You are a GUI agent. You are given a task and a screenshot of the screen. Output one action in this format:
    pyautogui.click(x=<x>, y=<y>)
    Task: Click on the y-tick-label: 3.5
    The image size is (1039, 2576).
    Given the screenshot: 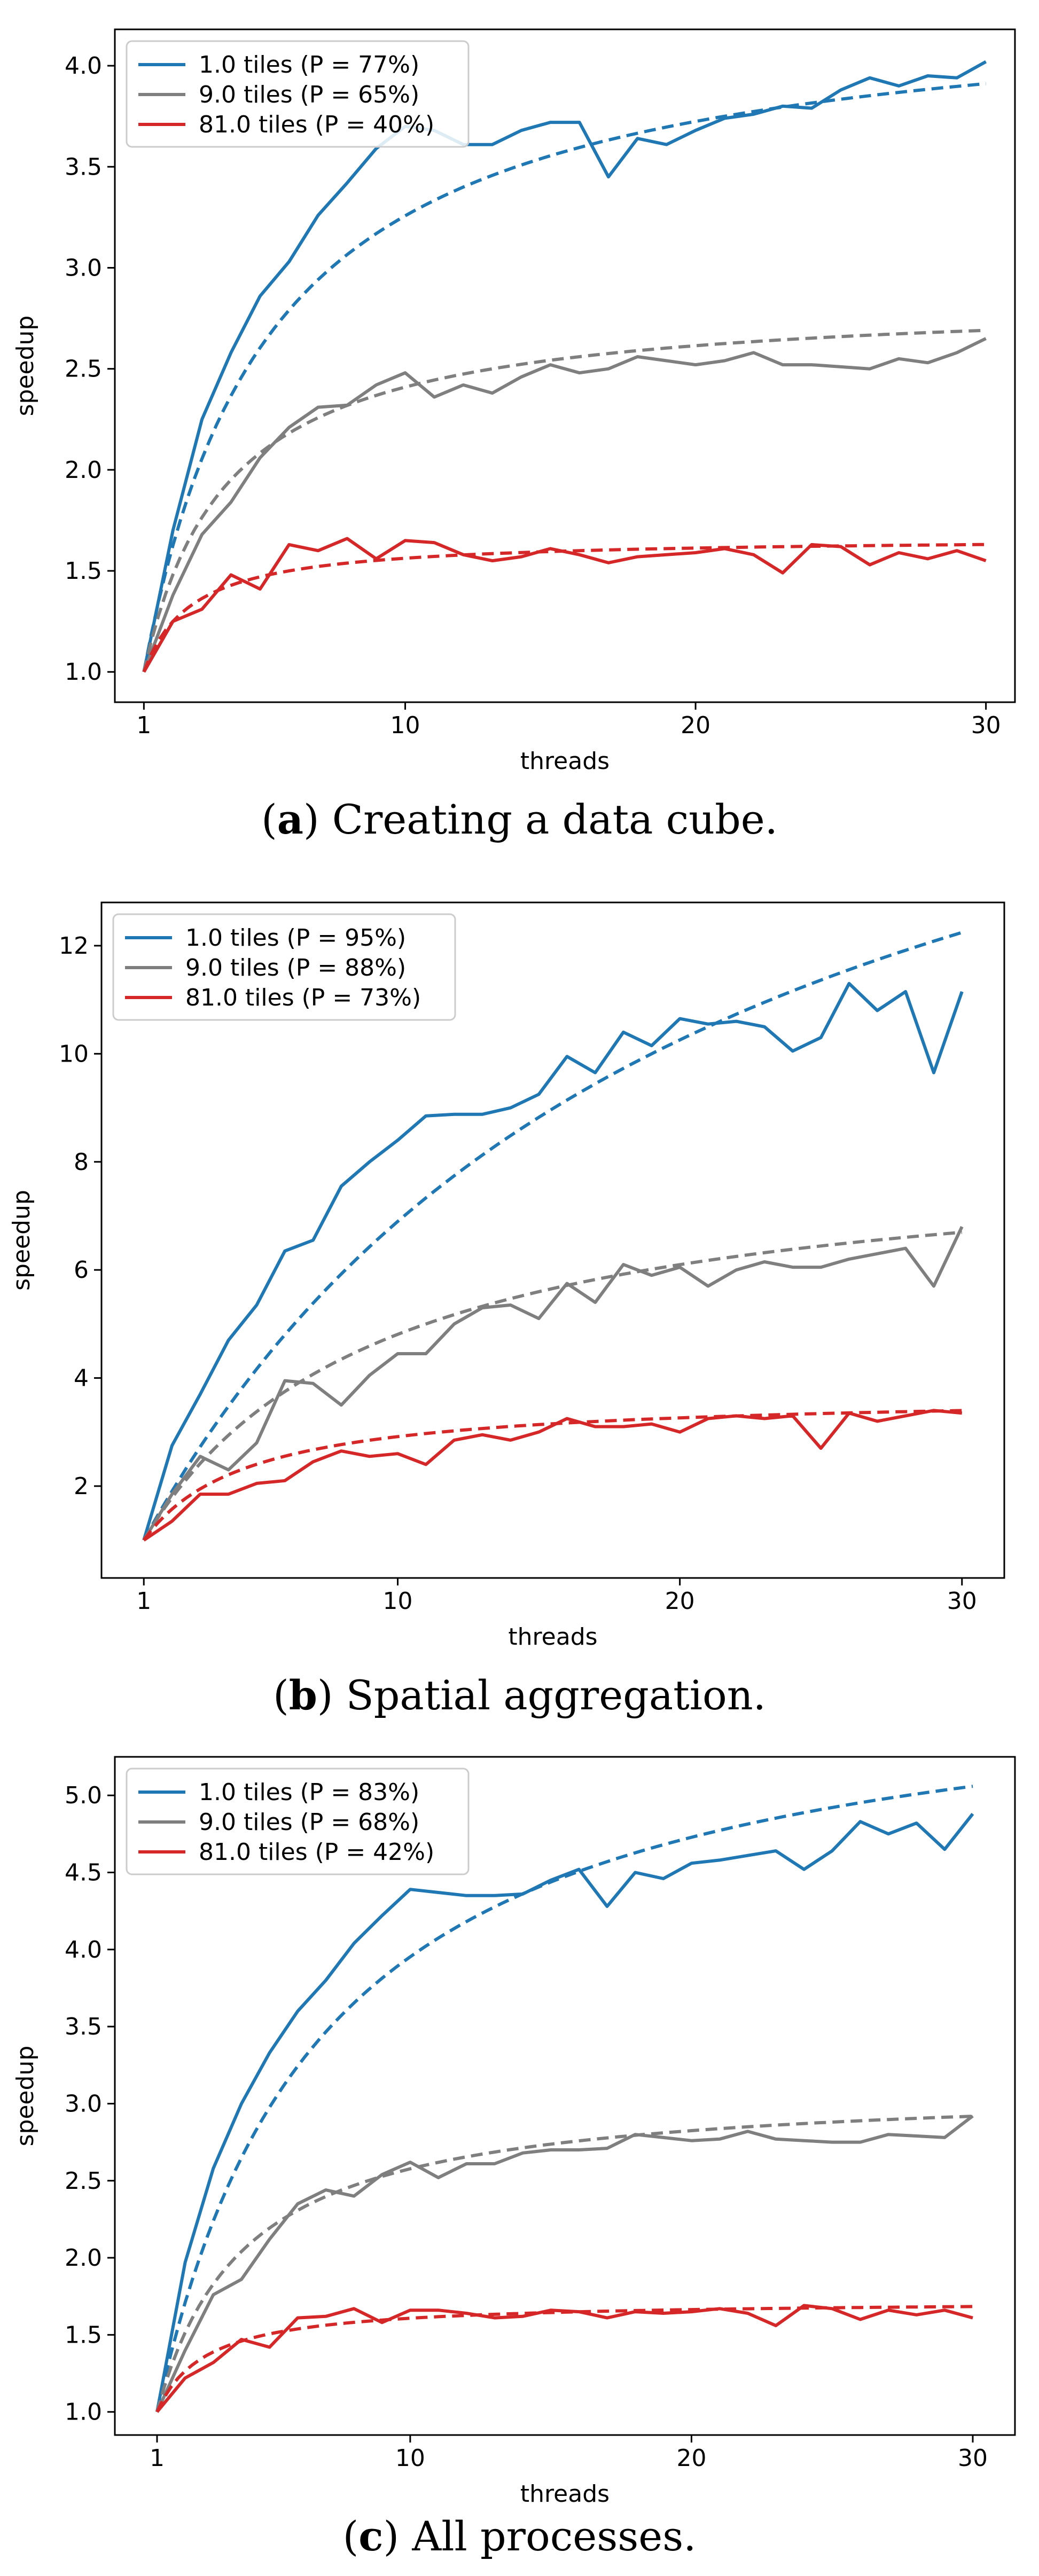 What is the action you would take?
    pyautogui.click(x=83, y=166)
    